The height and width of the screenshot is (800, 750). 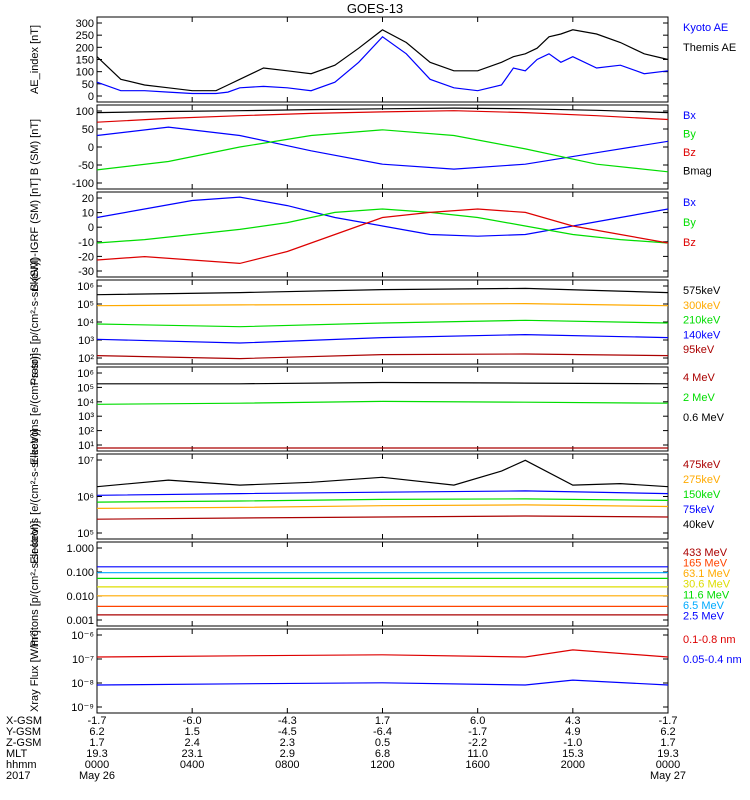 I want to click on series-line-95keV, so click(x=382, y=356).